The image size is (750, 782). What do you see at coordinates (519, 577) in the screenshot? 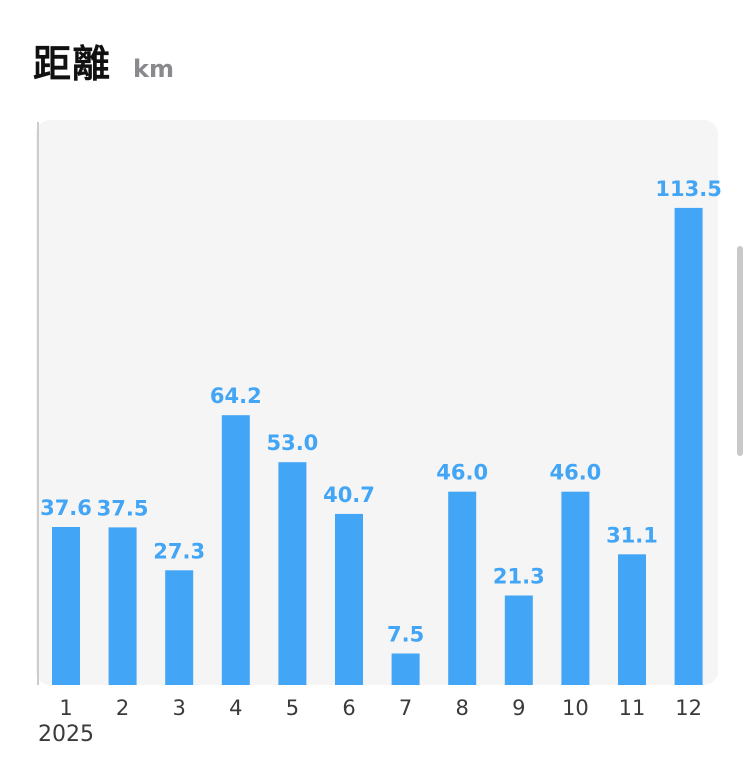
I see `bar-value-label: 21.3` at bounding box center [519, 577].